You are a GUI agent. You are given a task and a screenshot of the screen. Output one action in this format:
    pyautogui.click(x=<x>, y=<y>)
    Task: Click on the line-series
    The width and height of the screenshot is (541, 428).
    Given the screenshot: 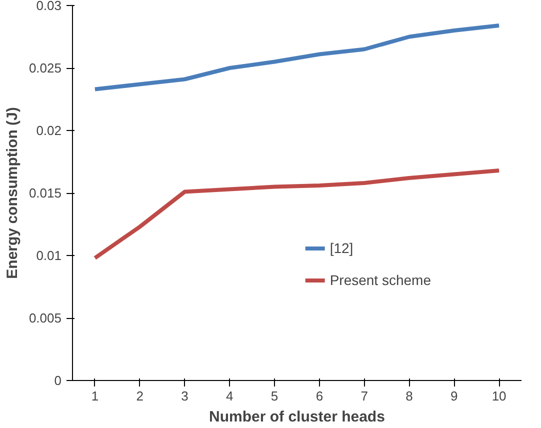 What is the action you would take?
    pyautogui.click(x=297, y=58)
    